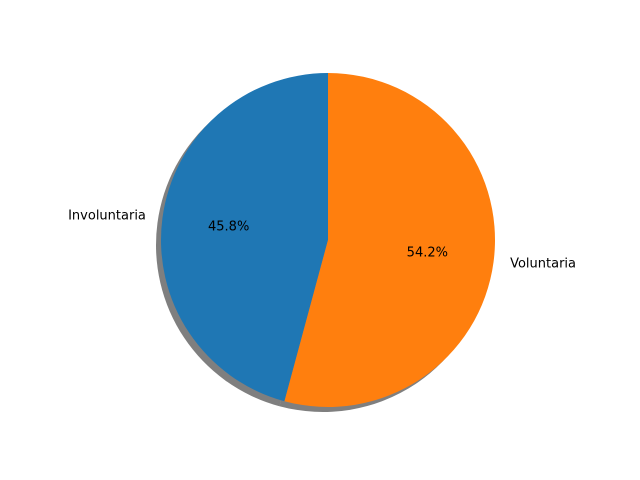 The image size is (640, 480). What do you see at coordinates (427, 253) in the screenshot?
I see `pct-label-voluntaria: 54.2%` at bounding box center [427, 253].